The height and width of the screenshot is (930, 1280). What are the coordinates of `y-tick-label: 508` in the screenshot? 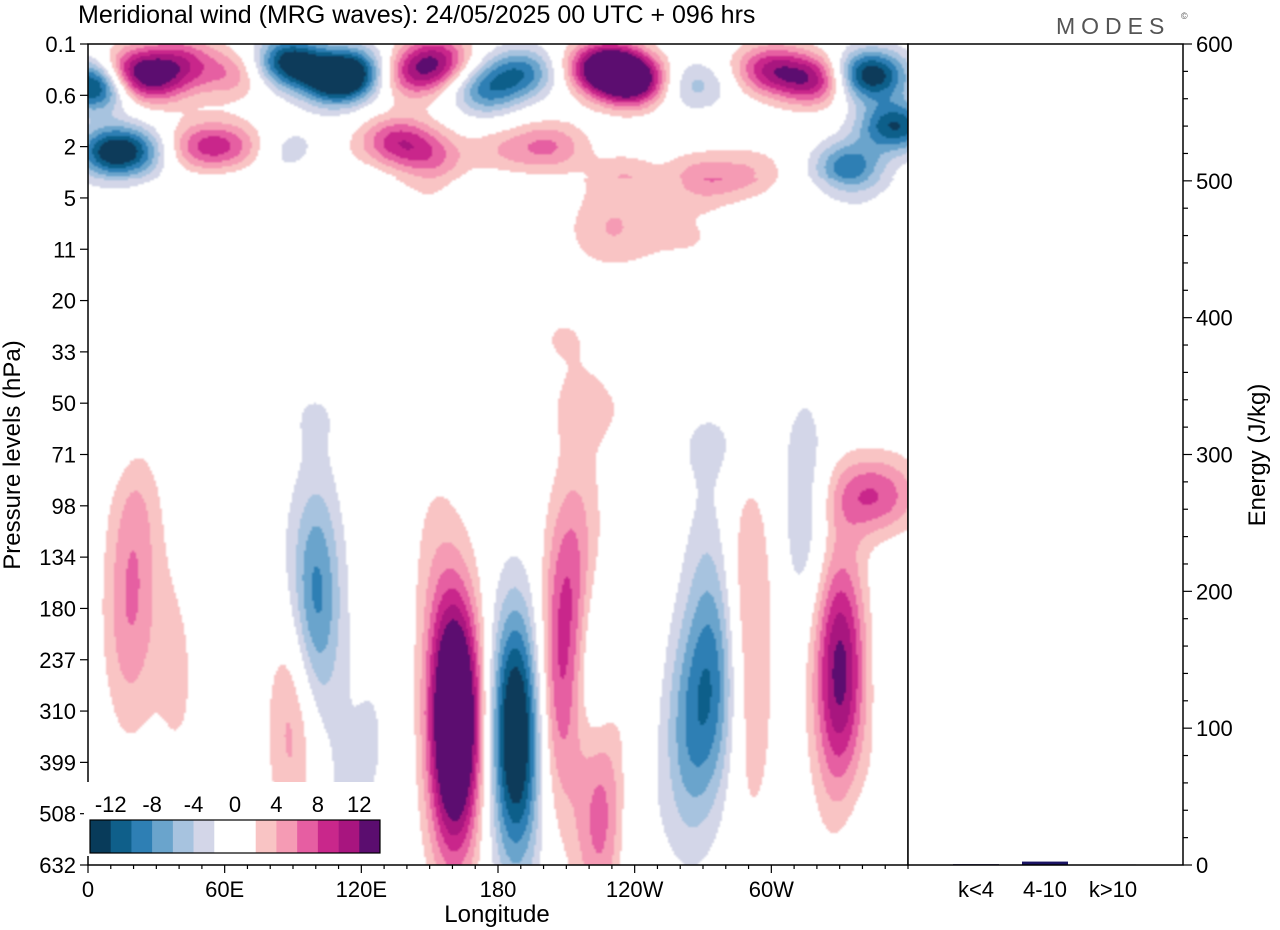 It's located at (57, 814).